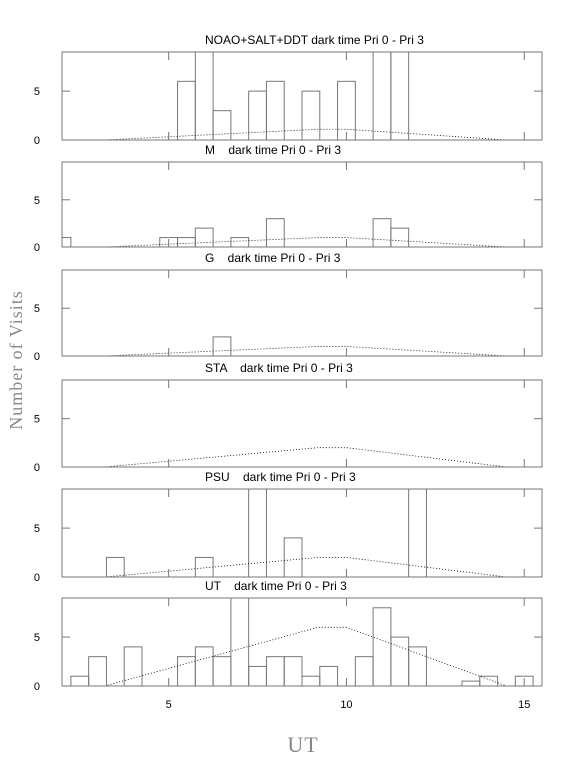 The image size is (572, 767). What do you see at coordinates (273, 258) in the screenshot?
I see `panel-title: G dark time Pri 0 - Pri 3` at bounding box center [273, 258].